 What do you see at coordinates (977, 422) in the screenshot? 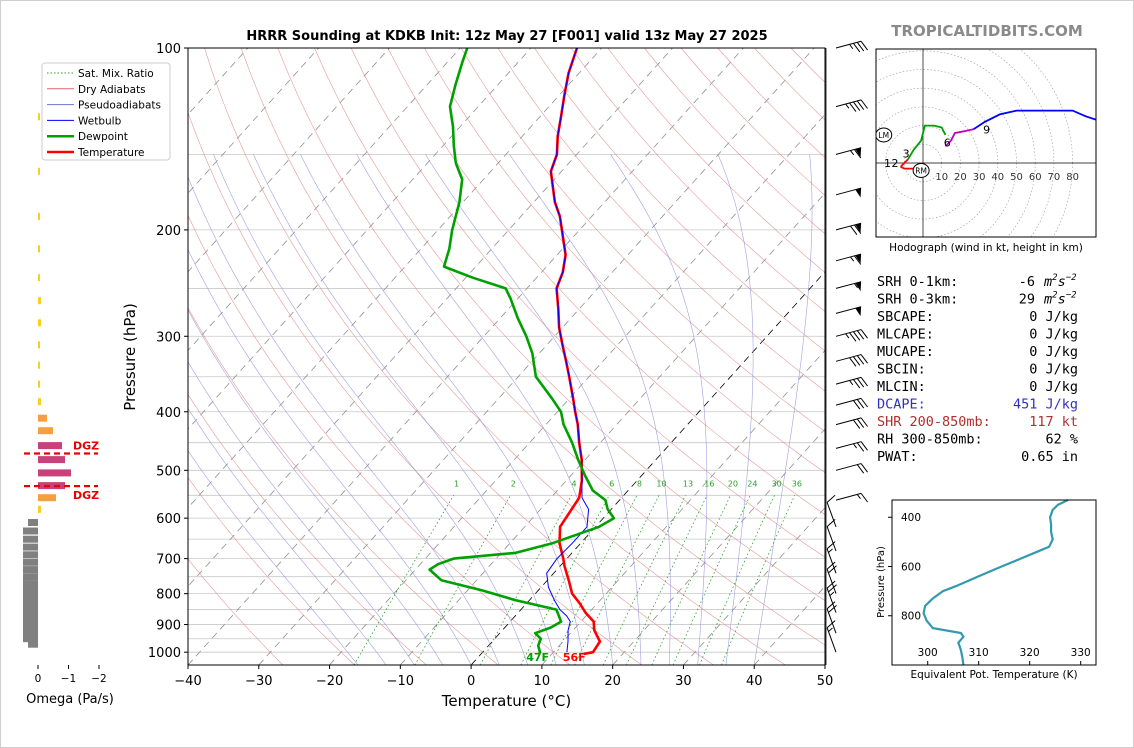
I see `stat-row: SHR 200-850mb: 117 kt` at bounding box center [977, 422].